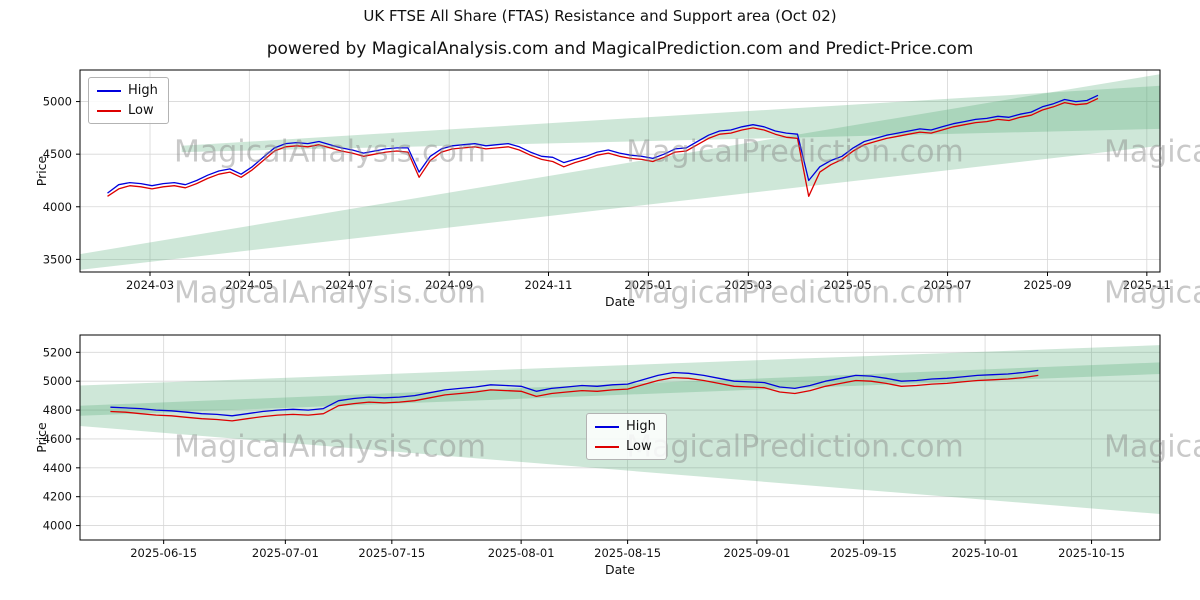 This screenshot has height=600, width=1200. What do you see at coordinates (349, 285) in the screenshot?
I see `x-tick-label: 2024-07` at bounding box center [349, 285].